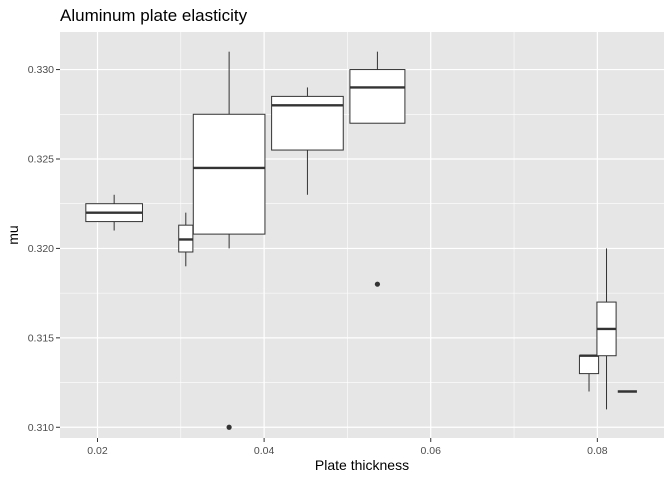 This screenshot has width=672, height=480. What do you see at coordinates (41, 428) in the screenshot?
I see `y-tick-label: 0.310` at bounding box center [41, 428].